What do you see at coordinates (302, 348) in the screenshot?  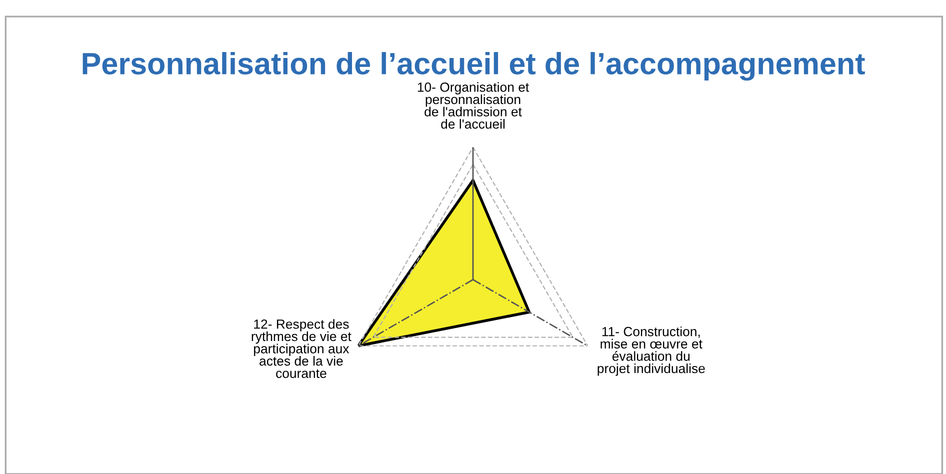 I see `spoke-label: 12- Respect des rythmes de vie et participation aux actes de la vie courante` at bounding box center [302, 348].